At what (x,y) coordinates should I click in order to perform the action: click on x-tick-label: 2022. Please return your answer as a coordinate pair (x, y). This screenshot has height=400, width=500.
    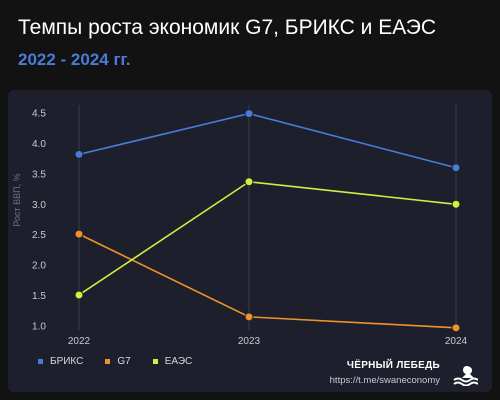
    Looking at the image, I should click on (79, 341).